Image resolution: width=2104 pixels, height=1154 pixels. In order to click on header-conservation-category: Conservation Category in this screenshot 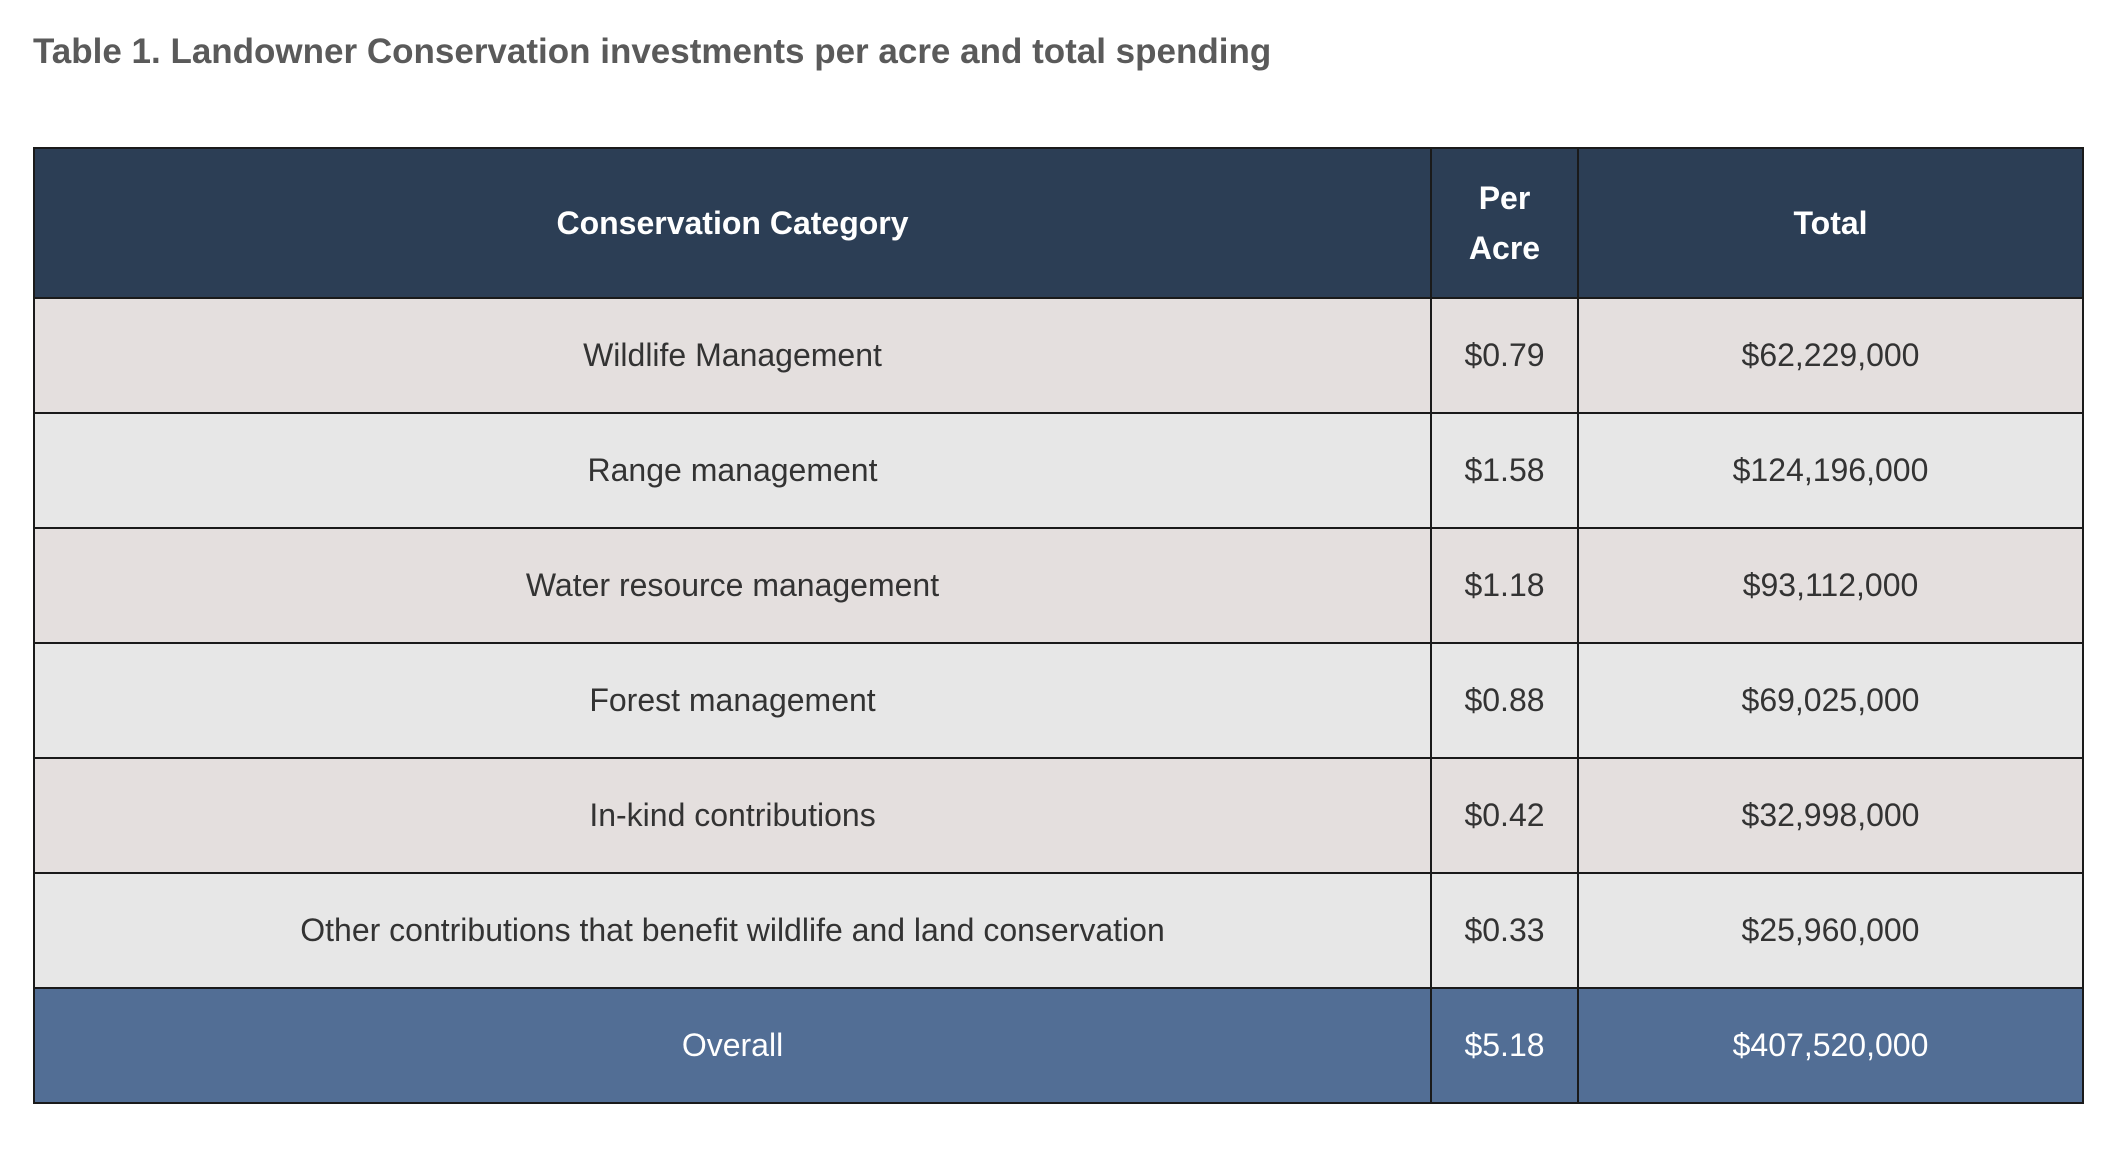, I will do `click(732, 223)`.